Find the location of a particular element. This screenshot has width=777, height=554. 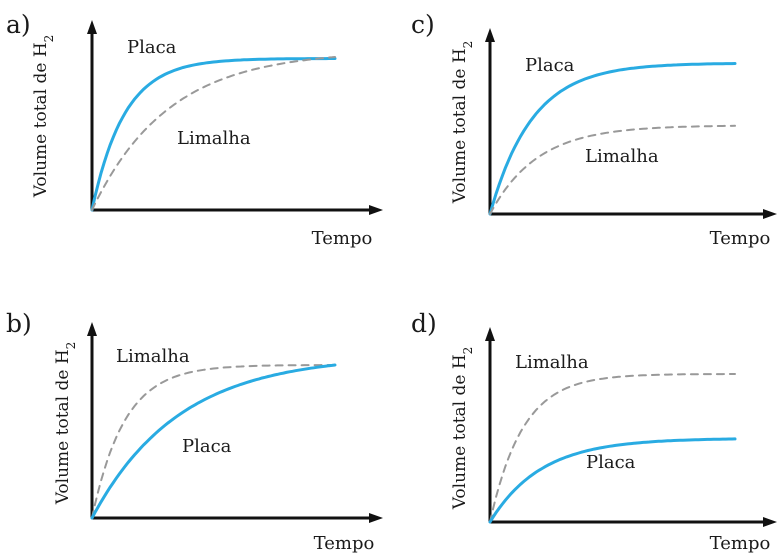

panel-letter: a) is located at coordinates (18, 24).